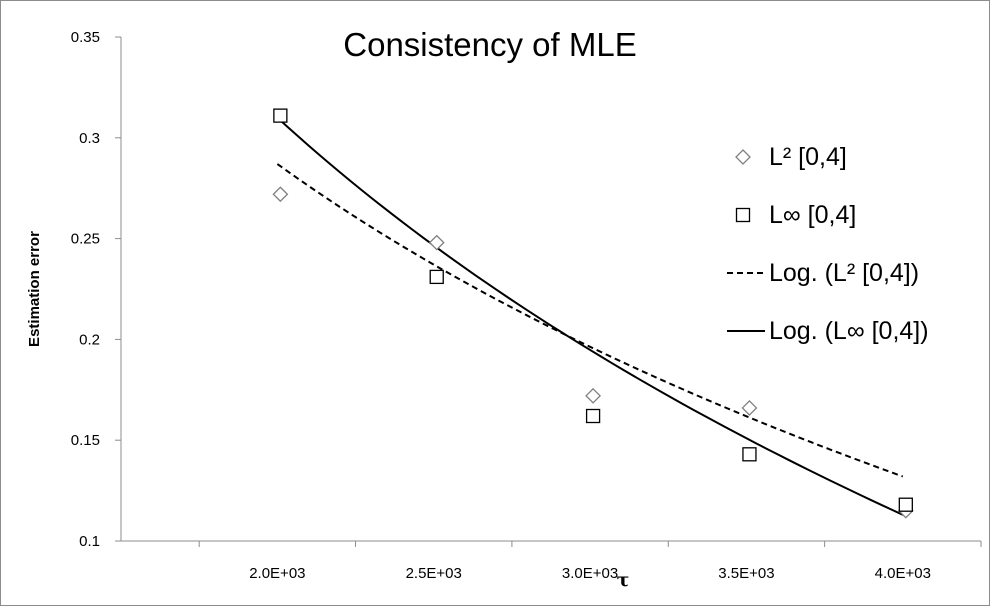 This screenshot has height=607, width=990. What do you see at coordinates (34, 289) in the screenshot?
I see `y-axis-label: Estimation error` at bounding box center [34, 289].